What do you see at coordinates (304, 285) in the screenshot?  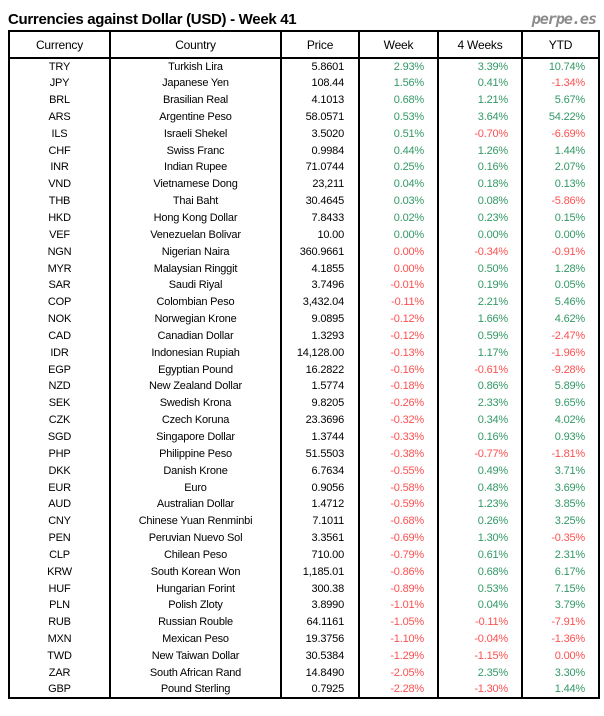 I see `table-row: SAR Saudi Riyal 3.7496 -0.01% 0.19% 0.05%` at bounding box center [304, 285].